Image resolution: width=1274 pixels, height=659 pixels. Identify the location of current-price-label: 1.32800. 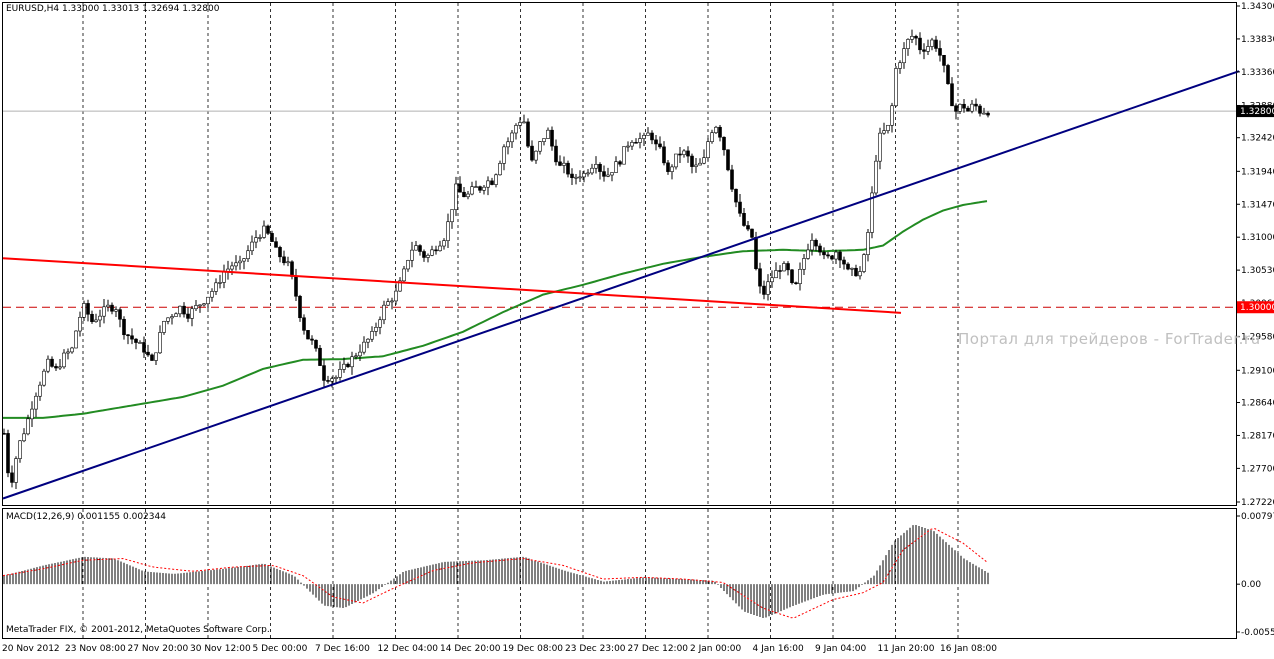
(1257, 112).